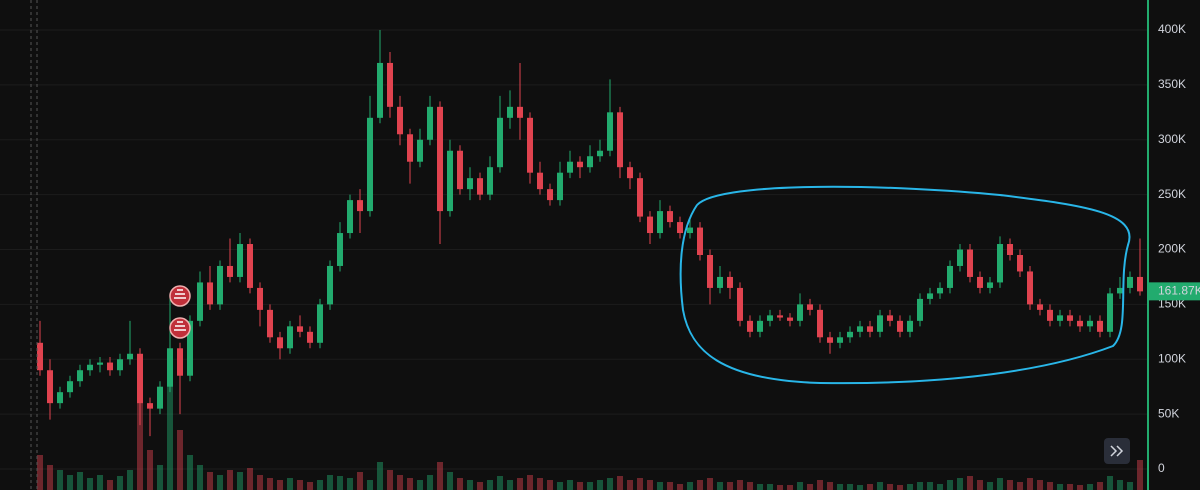  Describe the element at coordinates (1172, 29) in the screenshot. I see `y-tick-label: 400K` at that location.